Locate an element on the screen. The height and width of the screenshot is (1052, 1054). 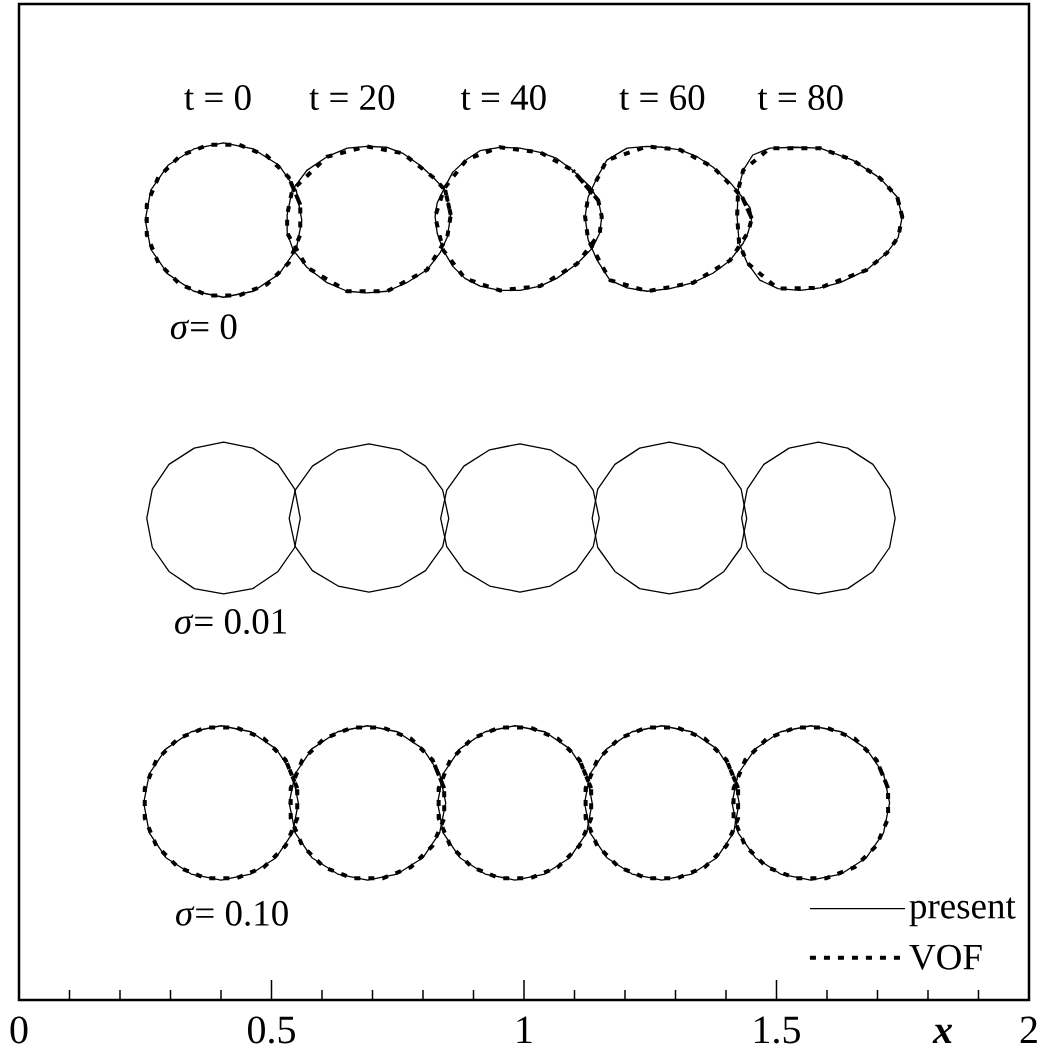
annotation: σ= 0.10 is located at coordinates (232, 913).